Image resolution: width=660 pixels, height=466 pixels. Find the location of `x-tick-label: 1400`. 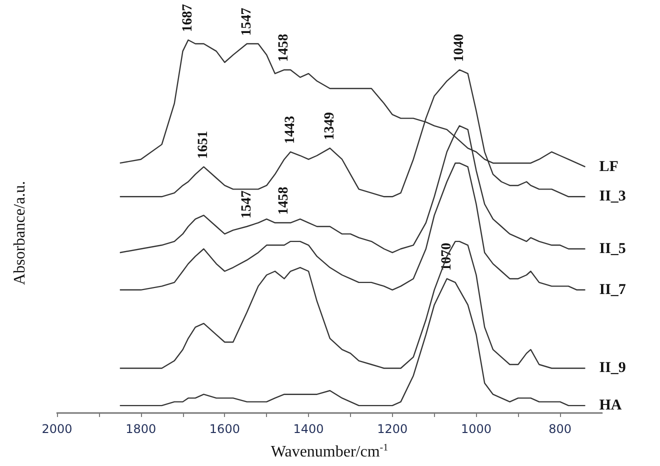

x-tick-label: 1400 is located at coordinates (308, 429).